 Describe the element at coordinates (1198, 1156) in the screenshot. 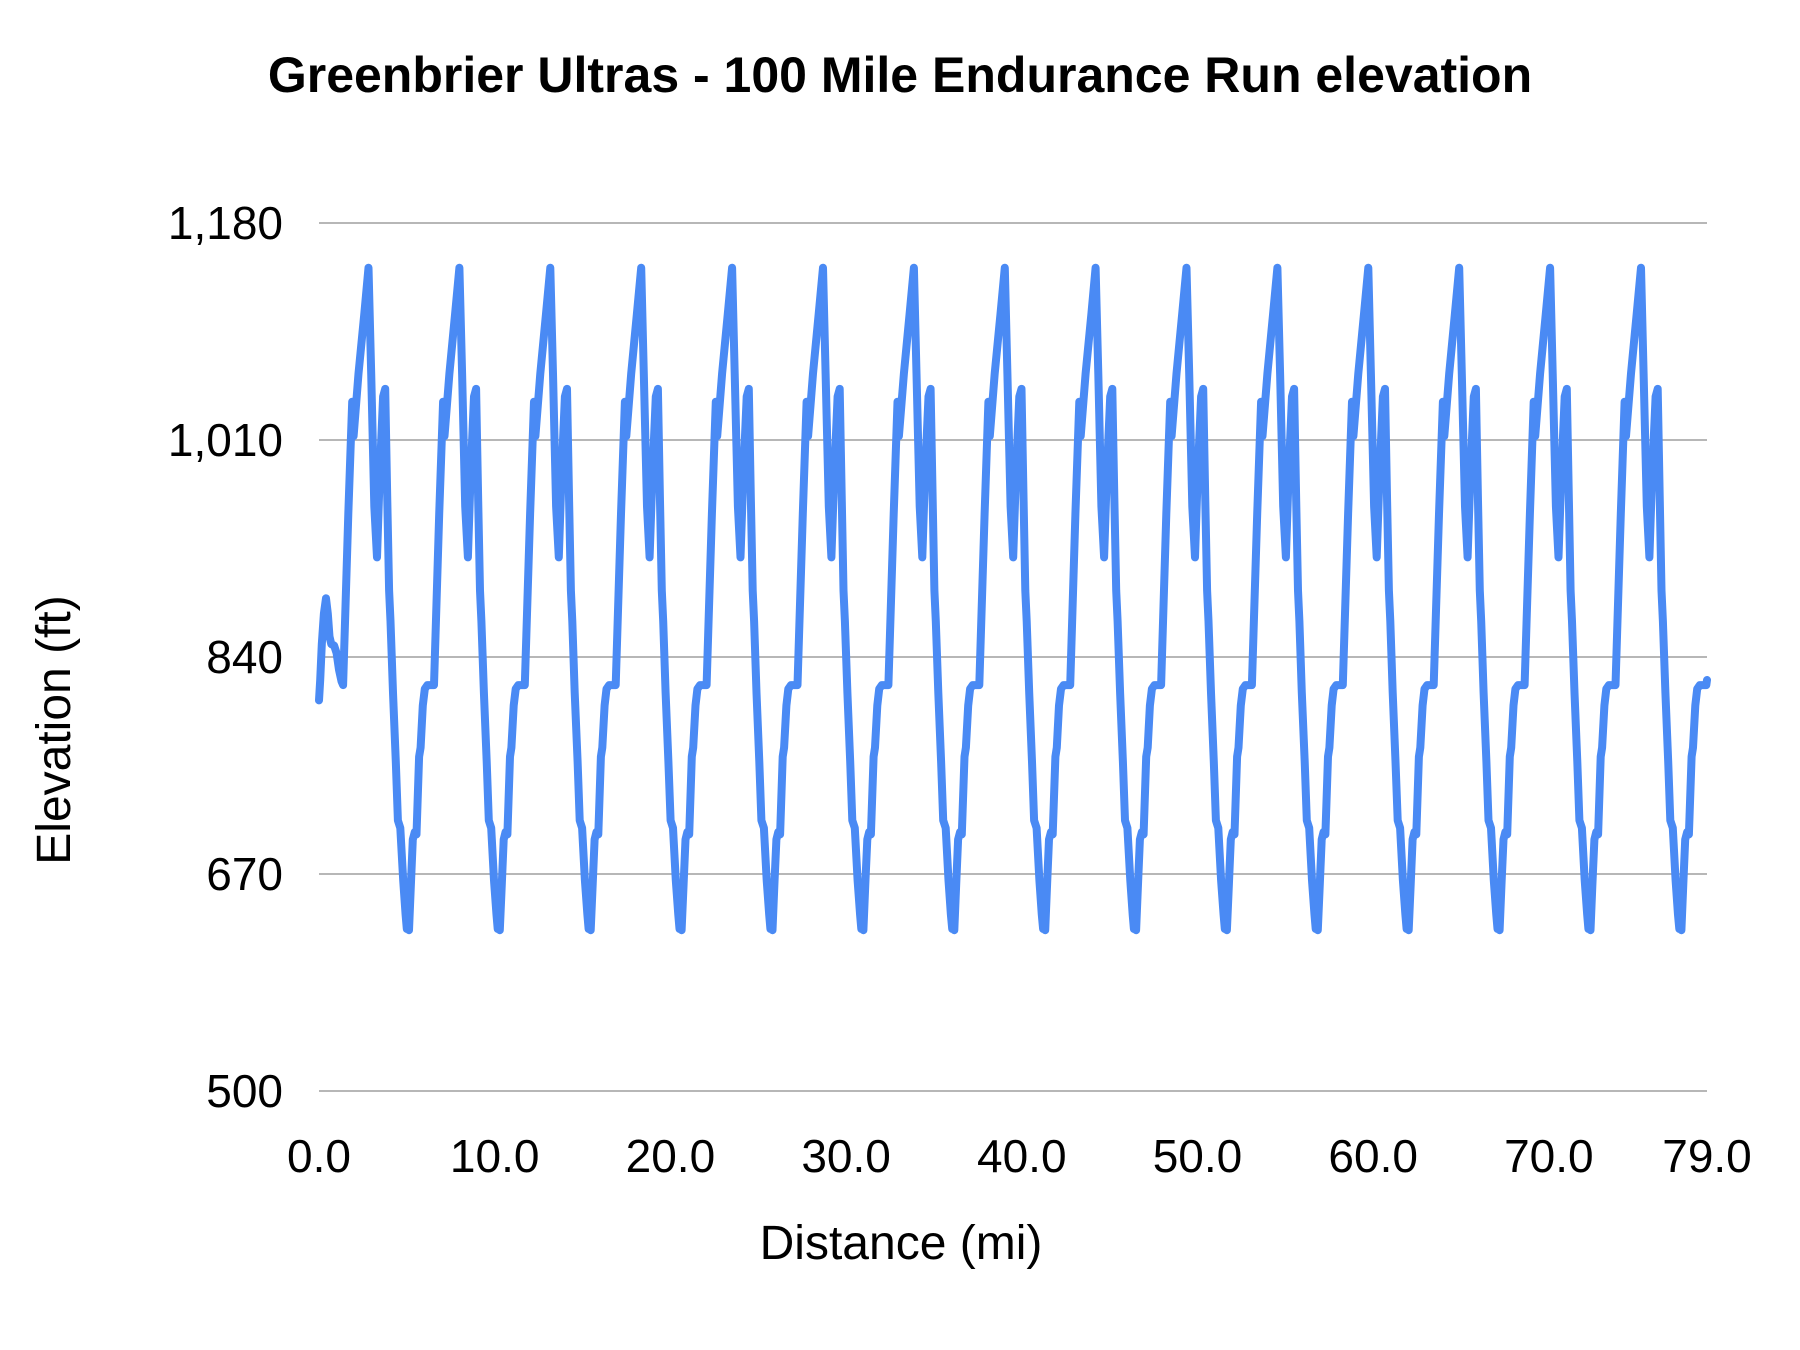

I see `x-tick-label: 50.0` at that location.